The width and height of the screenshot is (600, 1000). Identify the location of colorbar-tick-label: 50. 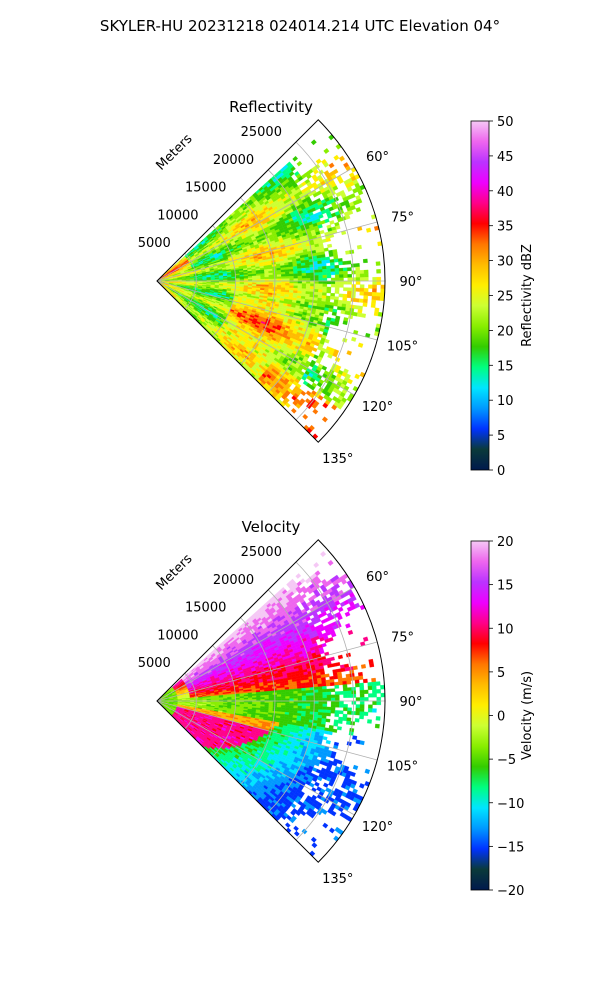
(505, 122).